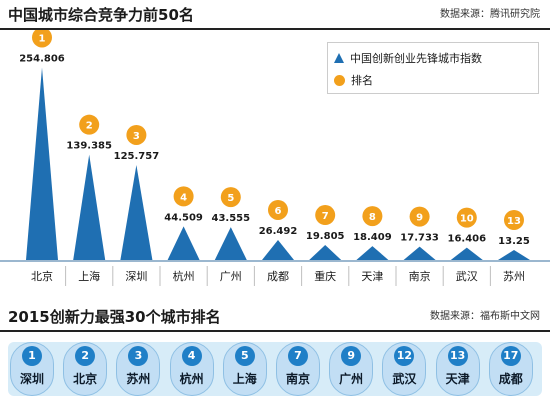 The width and height of the screenshot is (550, 417). What do you see at coordinates (351, 379) in the screenshot?
I see `ranking-city: 广州` at bounding box center [351, 379].